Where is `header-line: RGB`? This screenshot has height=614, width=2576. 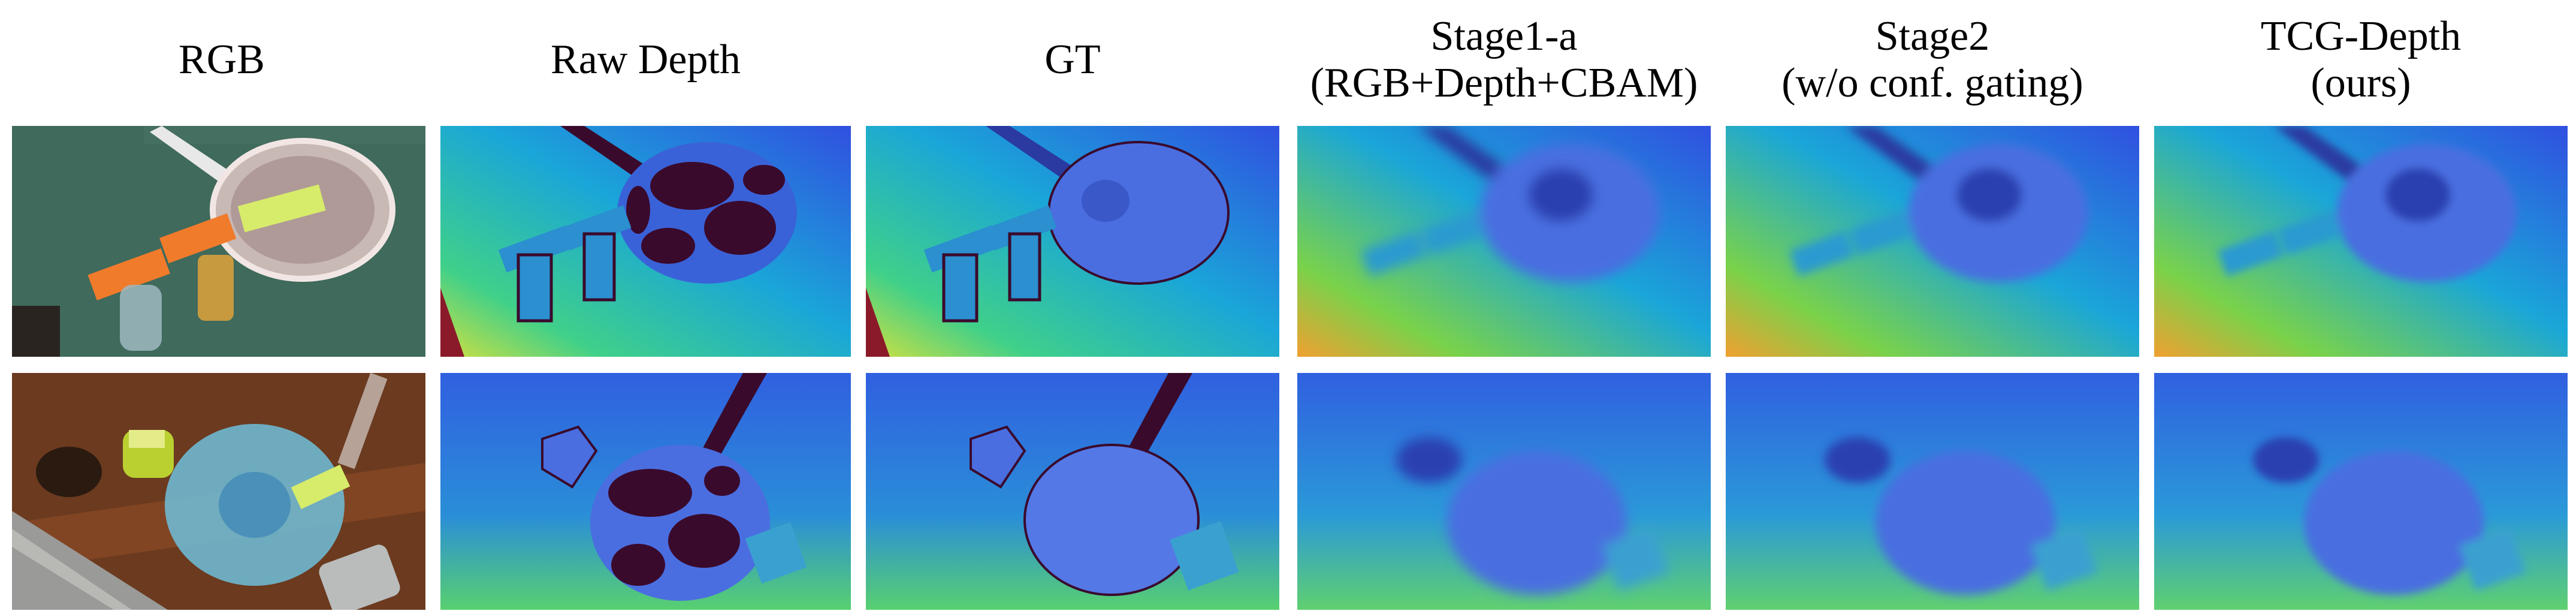 header-line: RGB is located at coordinates (222, 59).